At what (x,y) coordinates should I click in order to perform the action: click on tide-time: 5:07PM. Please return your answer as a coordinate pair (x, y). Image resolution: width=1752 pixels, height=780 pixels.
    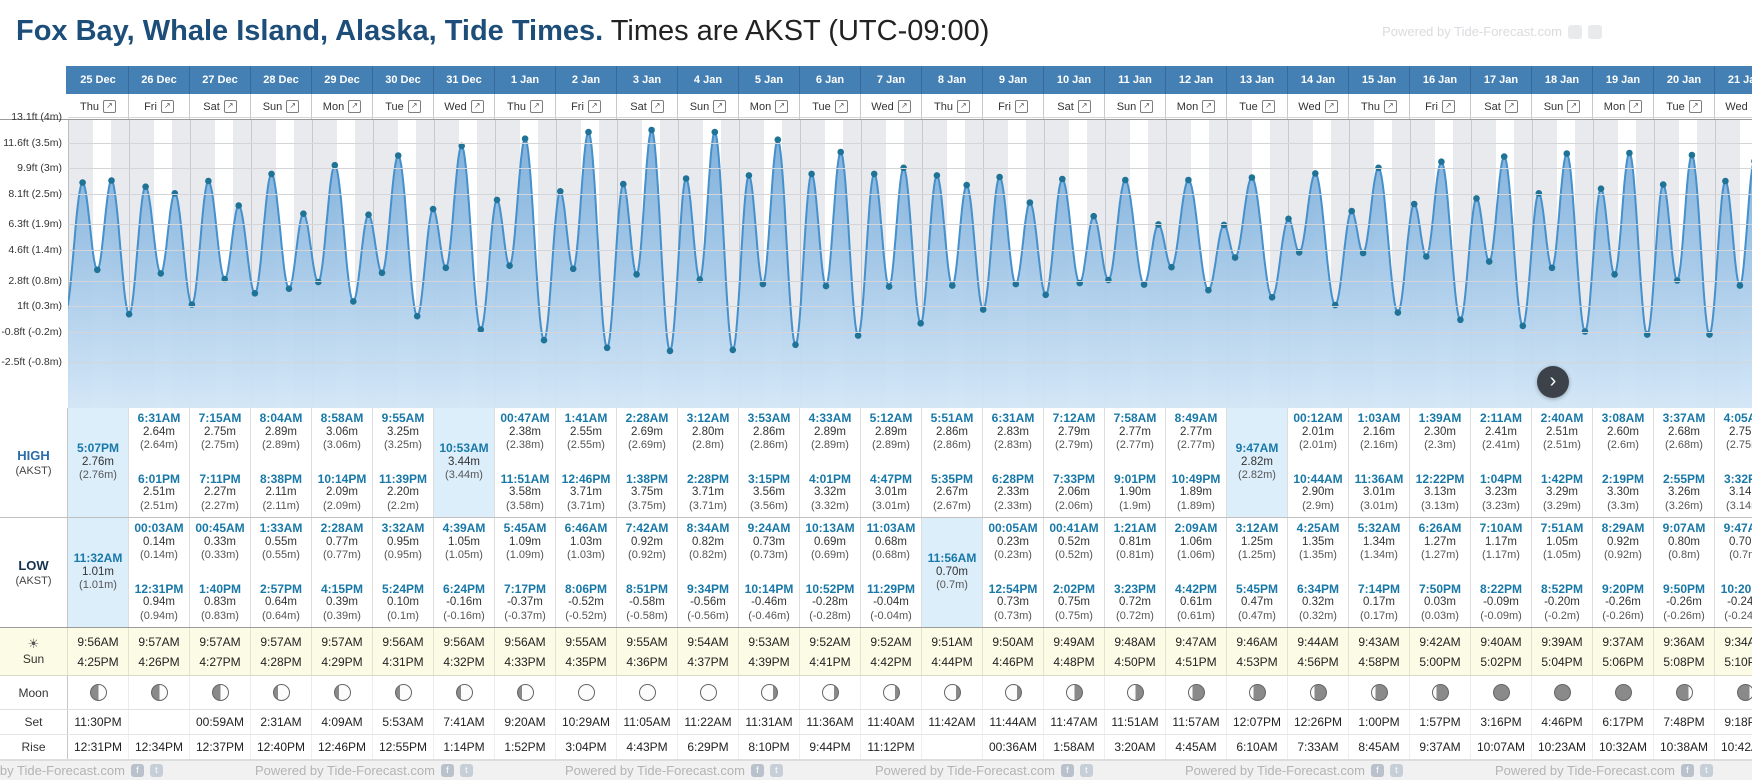
    Looking at the image, I should click on (98, 448).